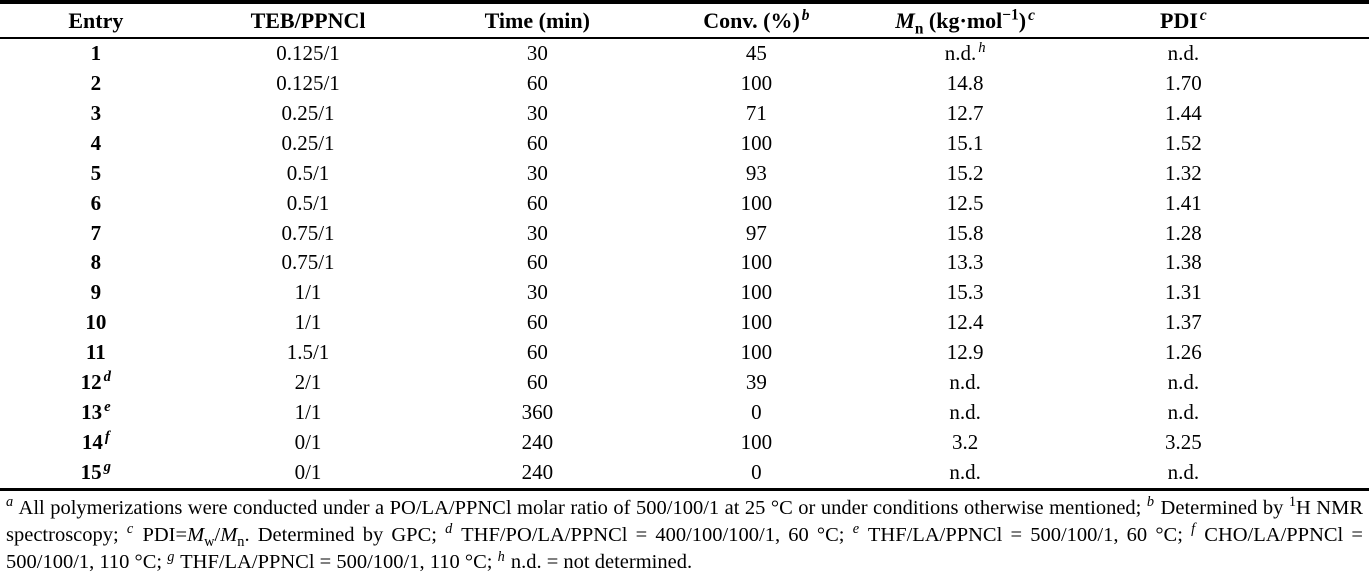 The width and height of the screenshot is (1369, 578). Describe the element at coordinates (96, 82) in the screenshot. I see `cell-entry: 2` at that location.